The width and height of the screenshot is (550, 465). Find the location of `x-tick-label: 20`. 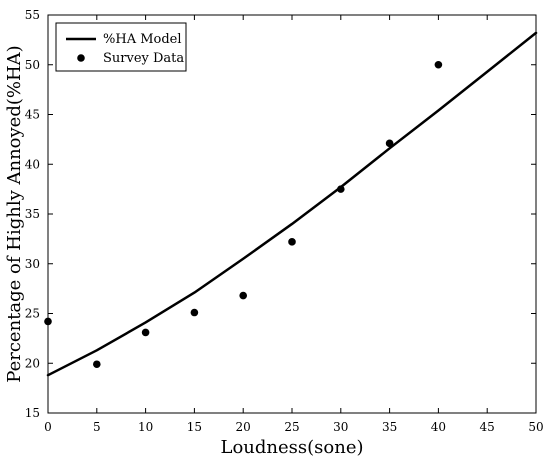

x-tick-label: 20 is located at coordinates (243, 427).